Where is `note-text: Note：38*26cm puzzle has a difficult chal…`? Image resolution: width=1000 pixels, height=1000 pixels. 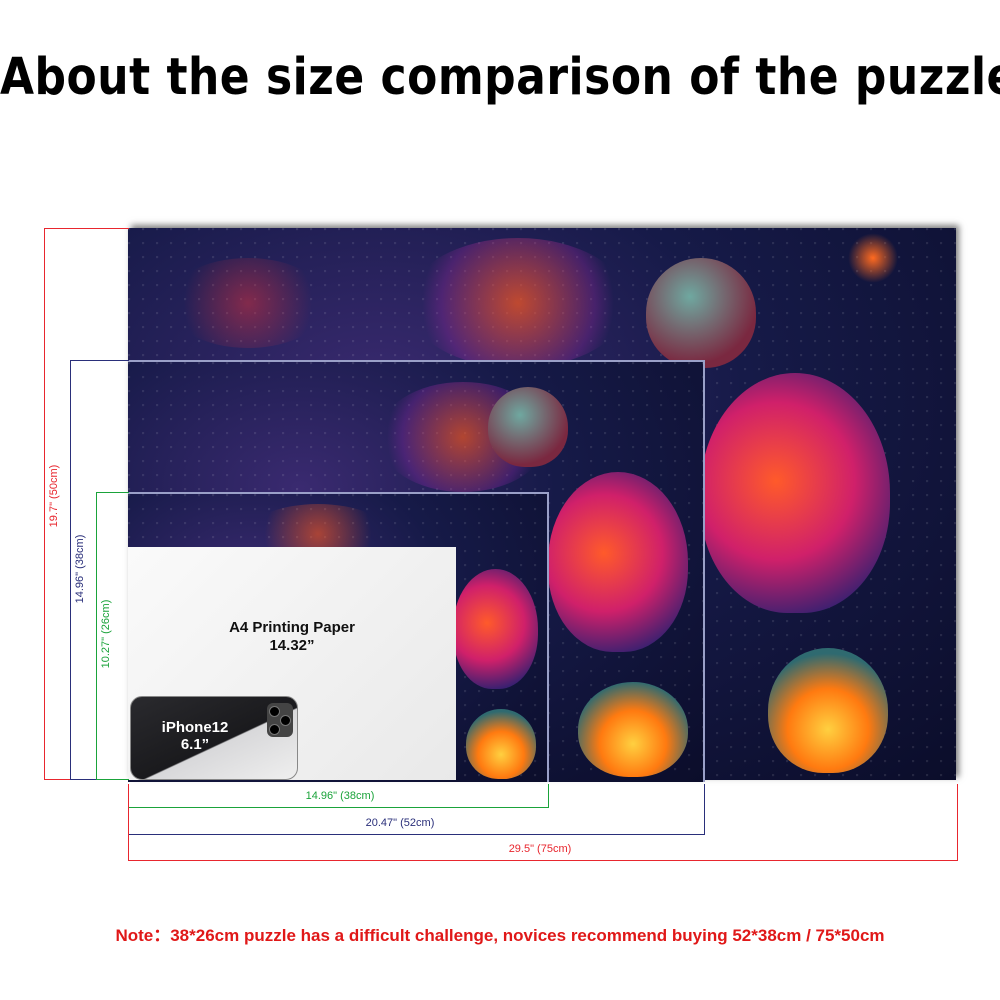
note-text: Note：38*26cm puzzle has a difficult chal… is located at coordinates (500, 935).